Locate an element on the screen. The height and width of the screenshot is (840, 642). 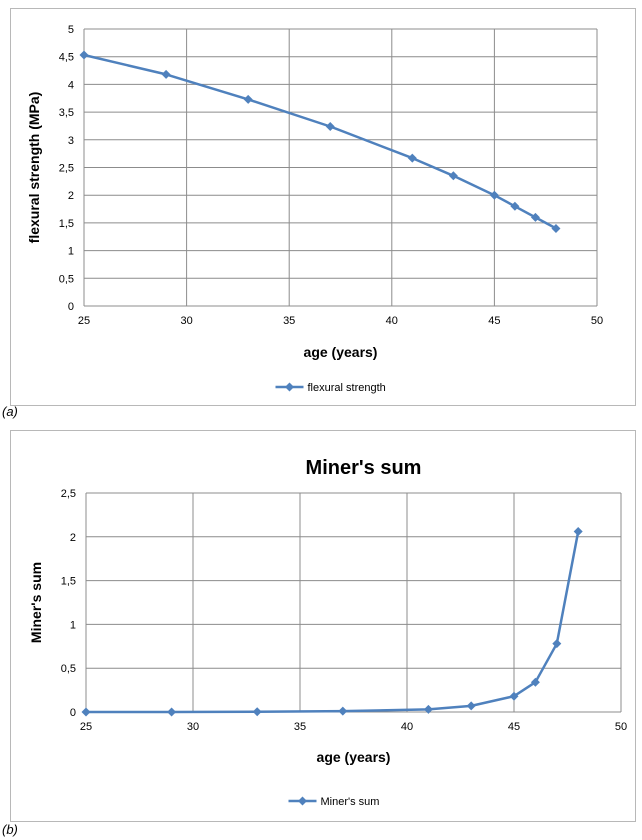
y-tick-label: 3 is located at coordinates (71, 141).